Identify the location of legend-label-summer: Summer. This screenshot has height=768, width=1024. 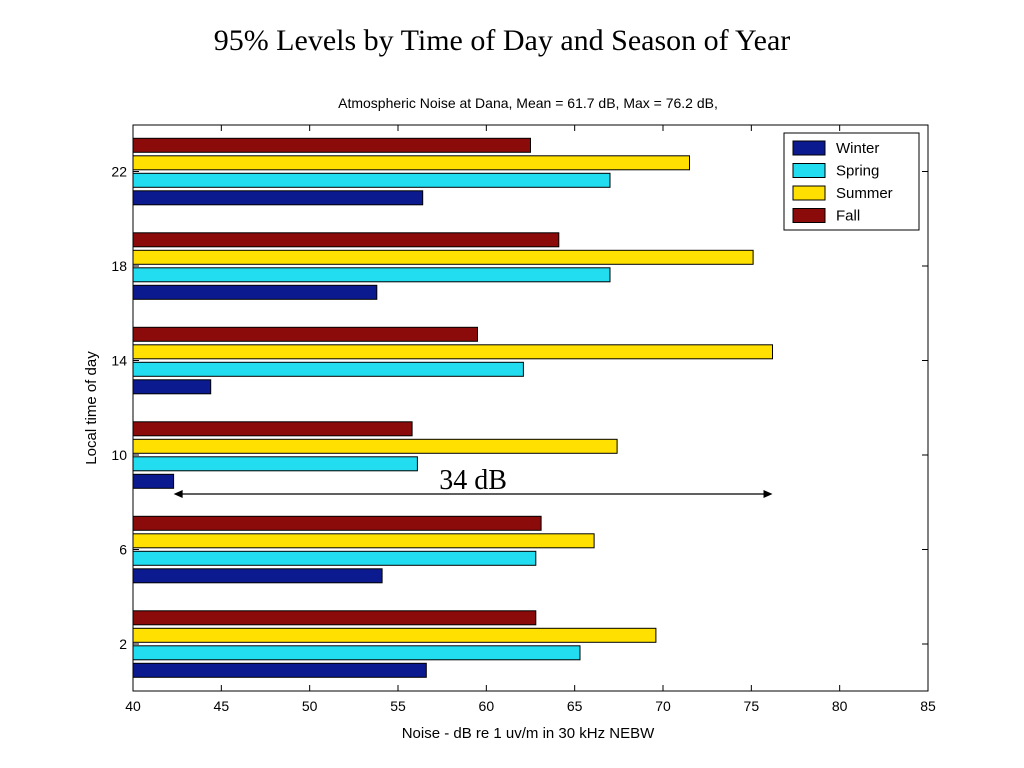
(864, 193).